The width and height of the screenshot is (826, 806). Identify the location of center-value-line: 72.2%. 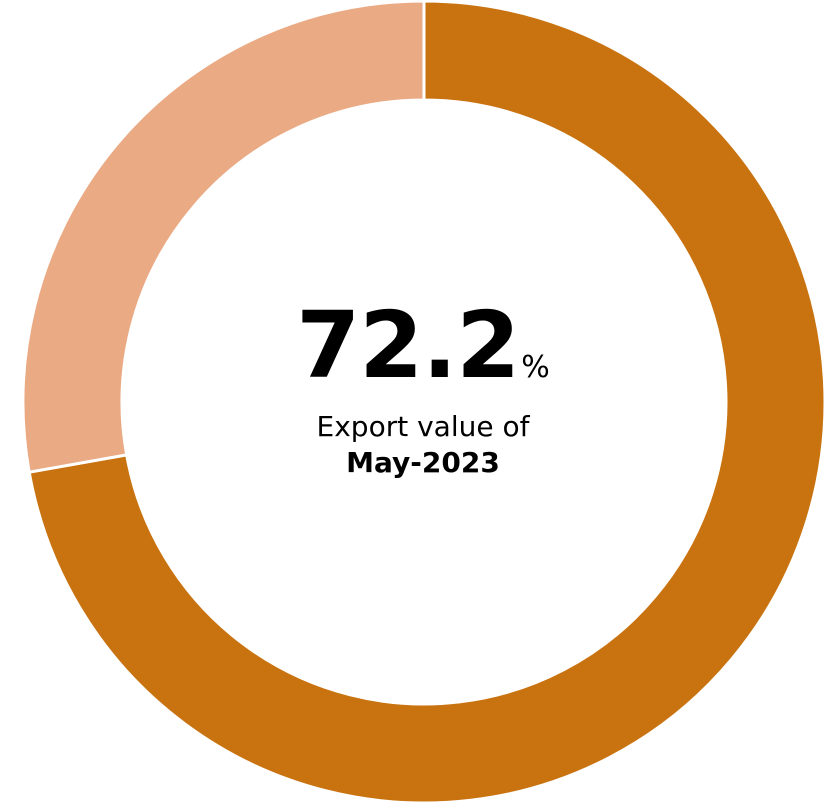
(423, 346).